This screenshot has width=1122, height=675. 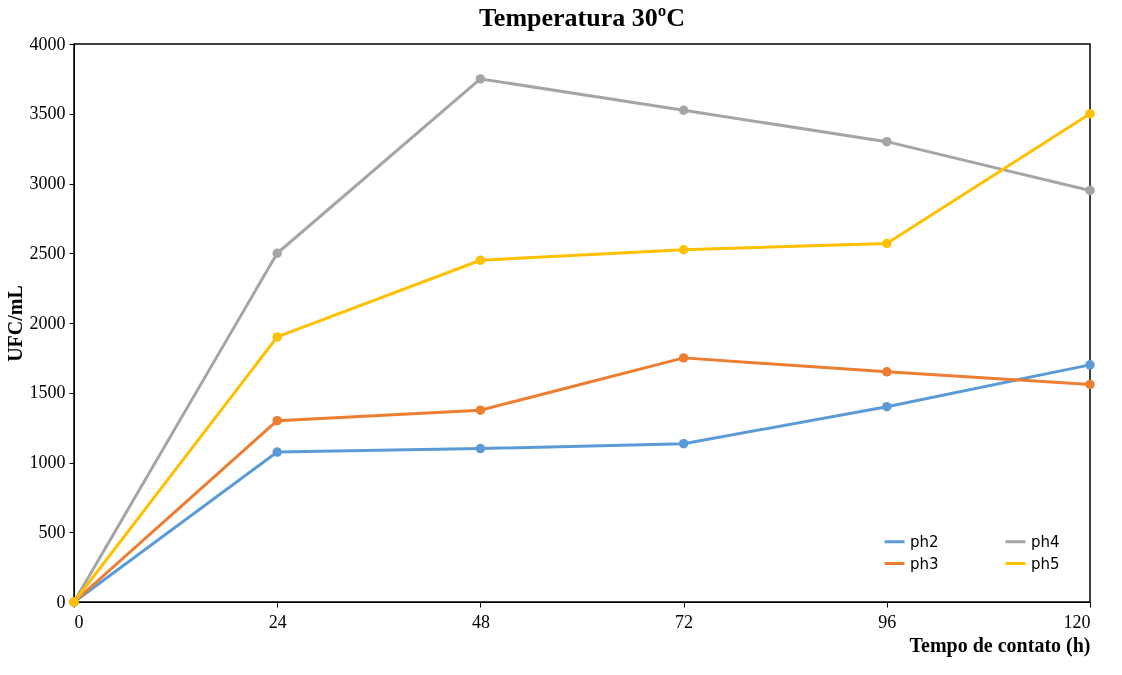 What do you see at coordinates (924, 541) in the screenshot?
I see `legend-label: ph2` at bounding box center [924, 541].